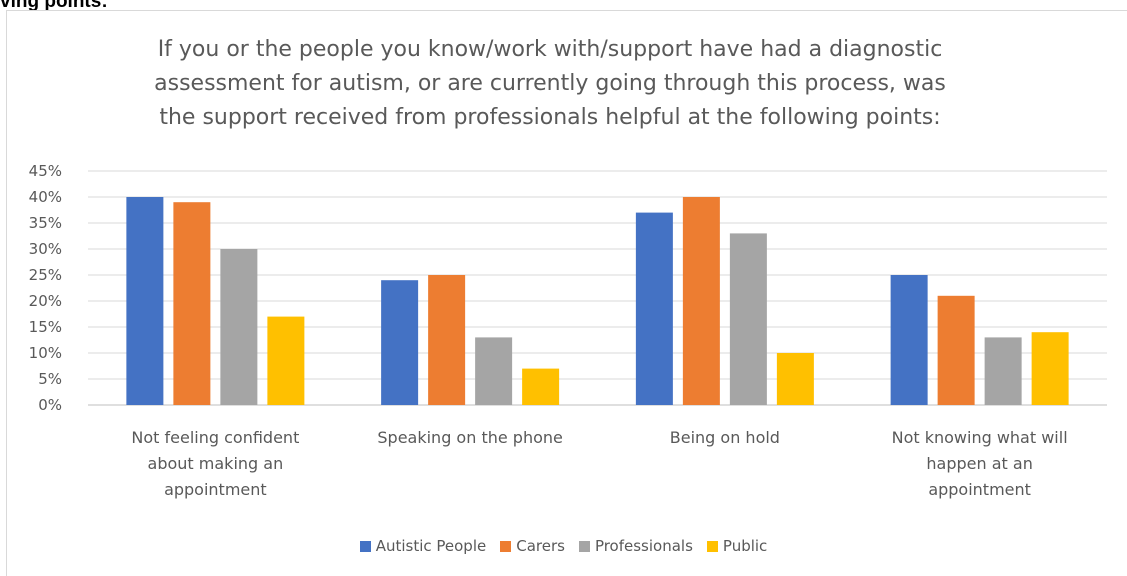 The width and height of the screenshot is (1127, 576). What do you see at coordinates (45, 223) in the screenshot?
I see `y-tick-label: 35%` at bounding box center [45, 223].